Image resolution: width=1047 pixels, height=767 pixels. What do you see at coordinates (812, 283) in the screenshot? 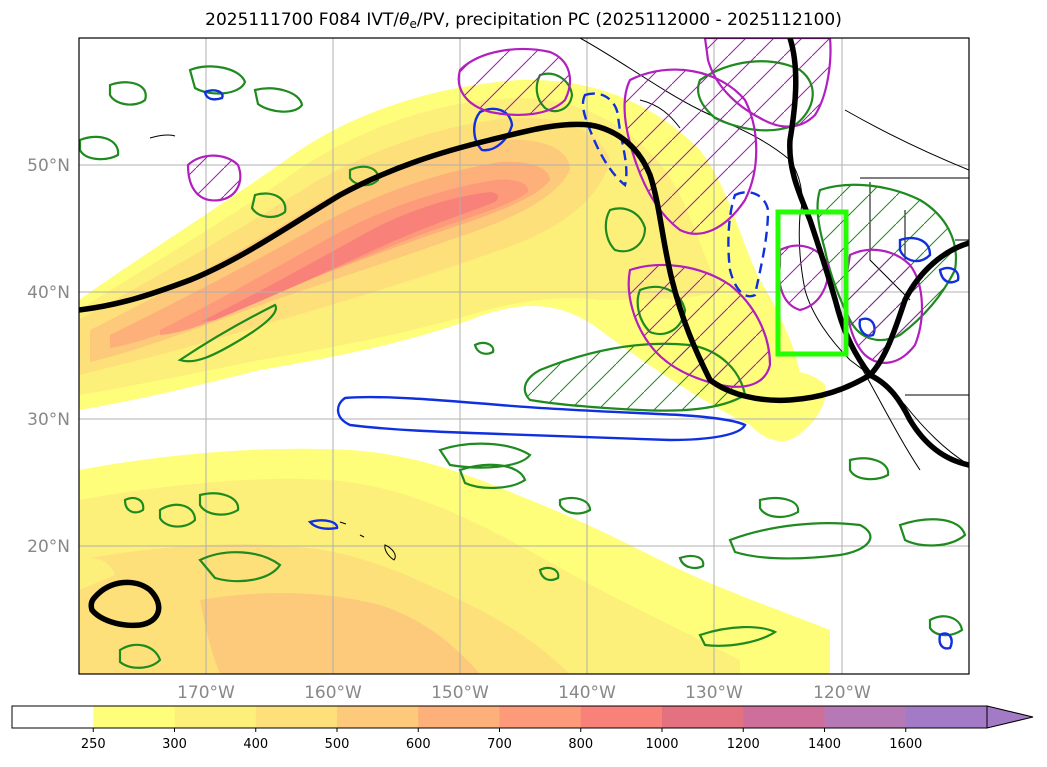
I see `target-box-green` at bounding box center [812, 283].